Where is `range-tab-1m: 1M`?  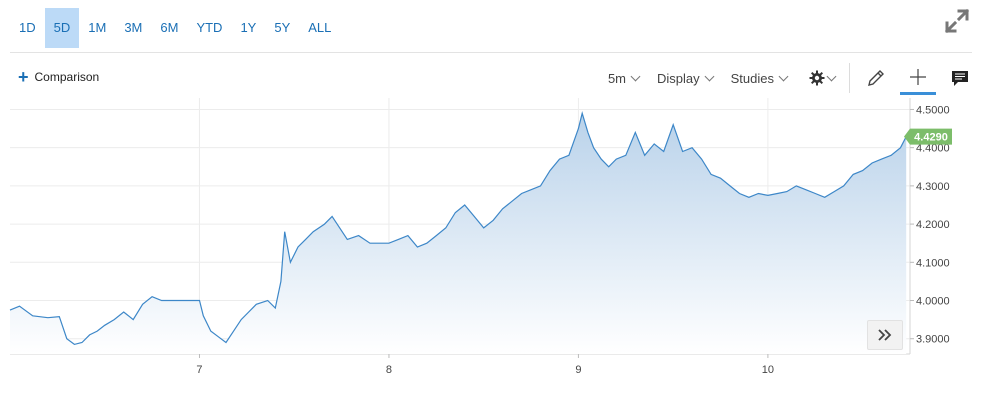
range-tab-1m: 1M is located at coordinates (97, 27).